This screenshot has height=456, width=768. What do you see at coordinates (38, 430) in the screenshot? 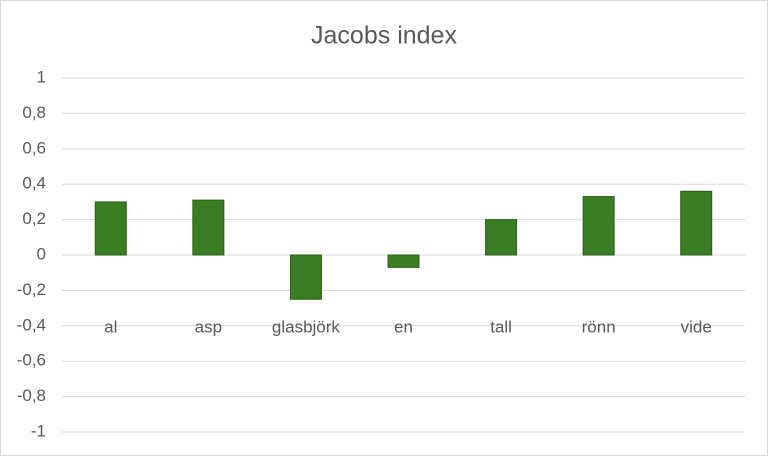
I see `y-tick-label: -1` at bounding box center [38, 430].